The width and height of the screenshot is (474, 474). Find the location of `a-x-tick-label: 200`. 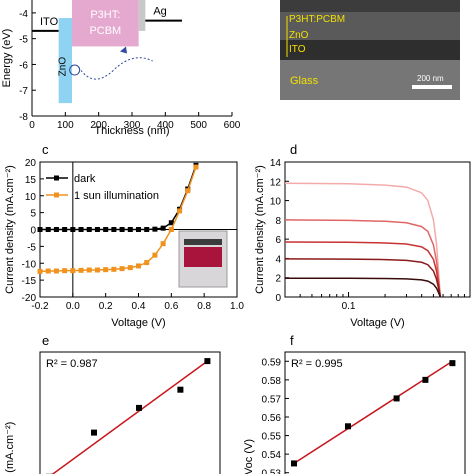

a-x-tick-label: 200 is located at coordinates (98, 125).